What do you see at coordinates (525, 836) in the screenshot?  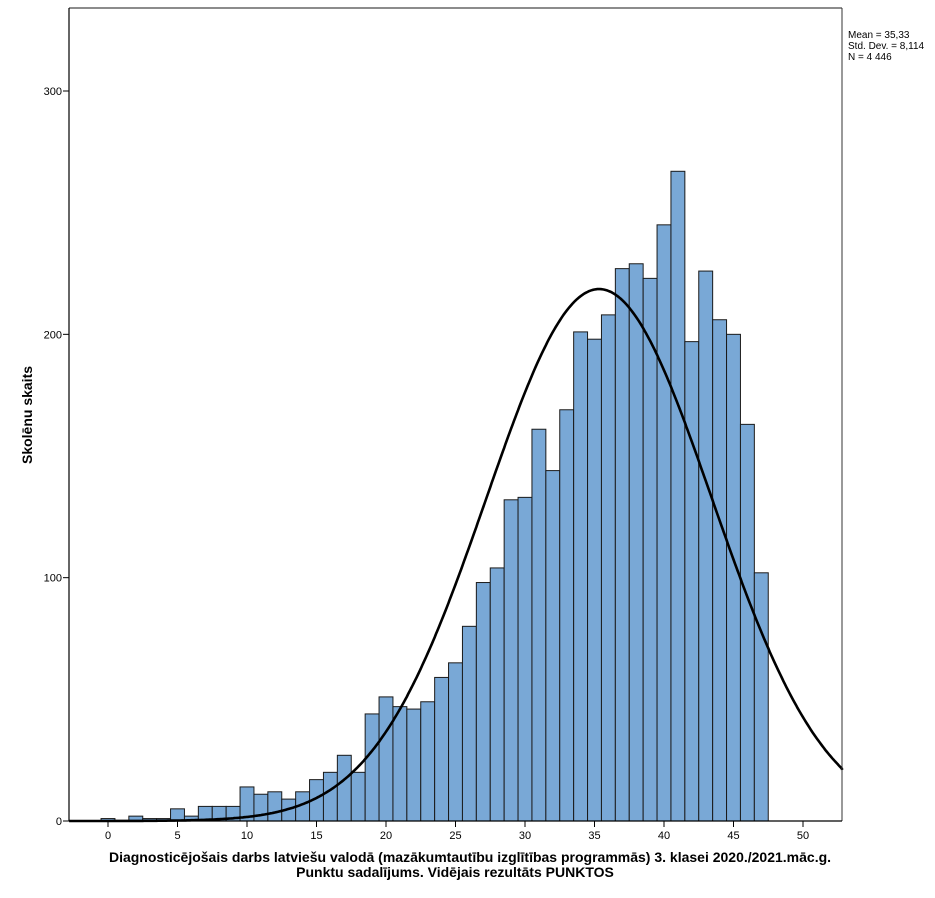 I see `x-tick-label: 30` at bounding box center [525, 836].